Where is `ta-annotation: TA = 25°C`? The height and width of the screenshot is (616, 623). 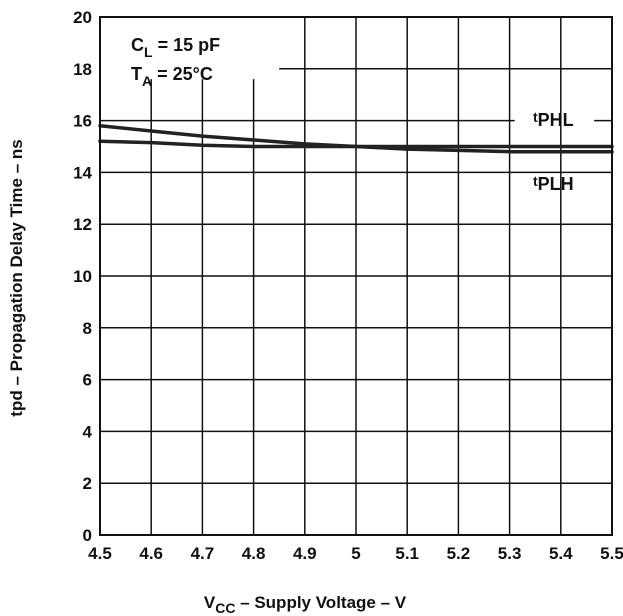 ta-annotation: TA = 25°C is located at coordinates (172, 76).